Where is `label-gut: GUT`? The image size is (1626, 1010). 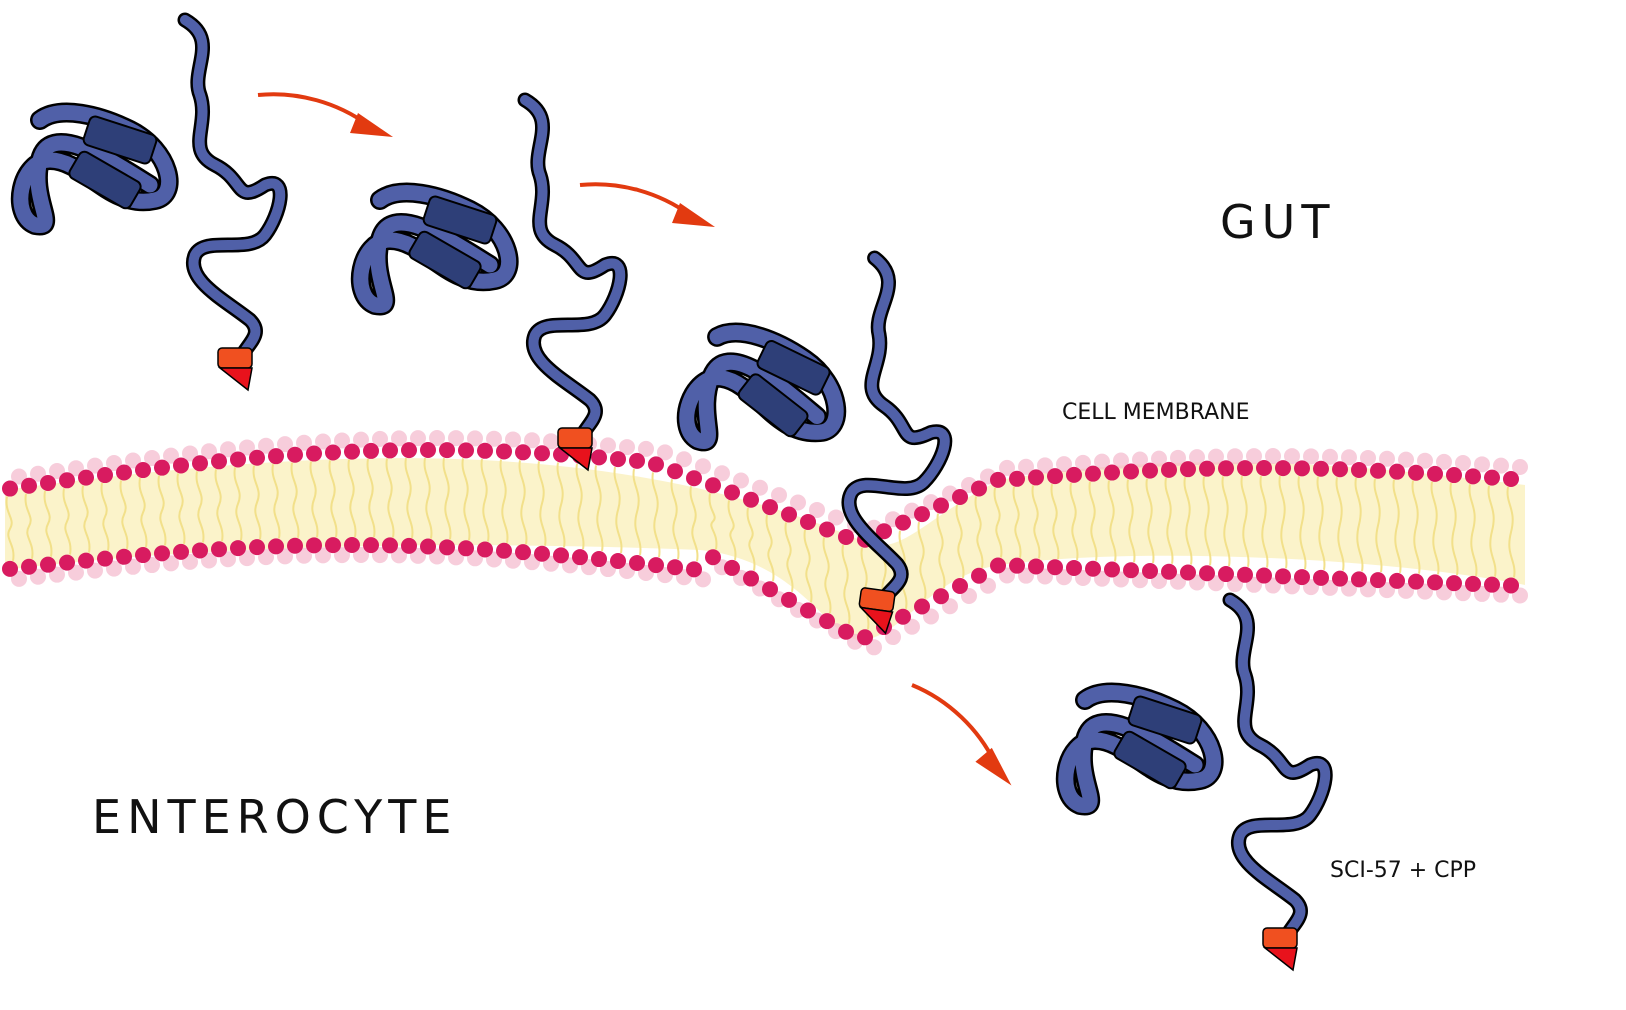 label-gut: GUT is located at coordinates (1278, 222).